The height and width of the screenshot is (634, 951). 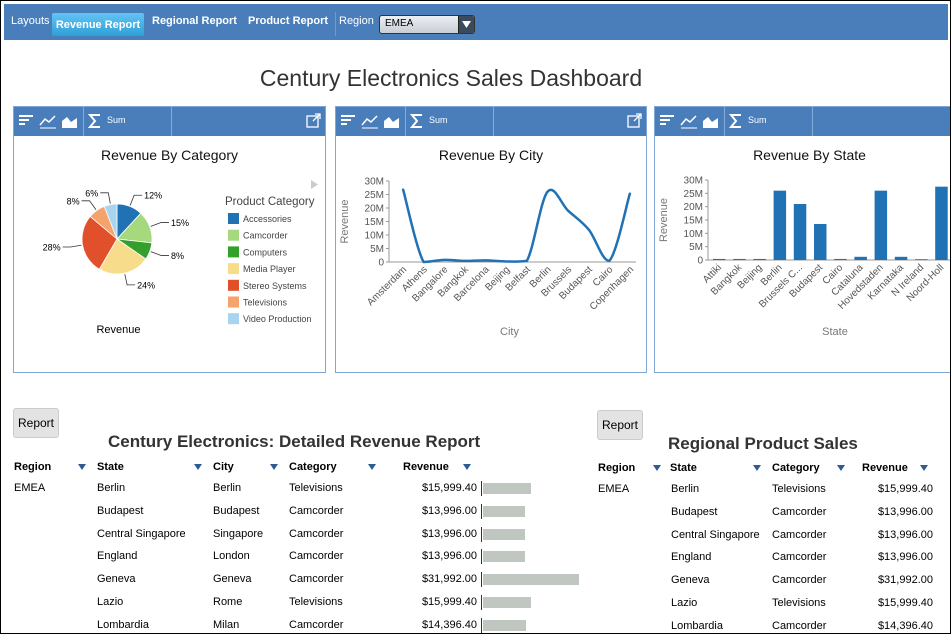 What do you see at coordinates (905, 580) in the screenshot?
I see `cell-revenue: $31,992.00` at bounding box center [905, 580].